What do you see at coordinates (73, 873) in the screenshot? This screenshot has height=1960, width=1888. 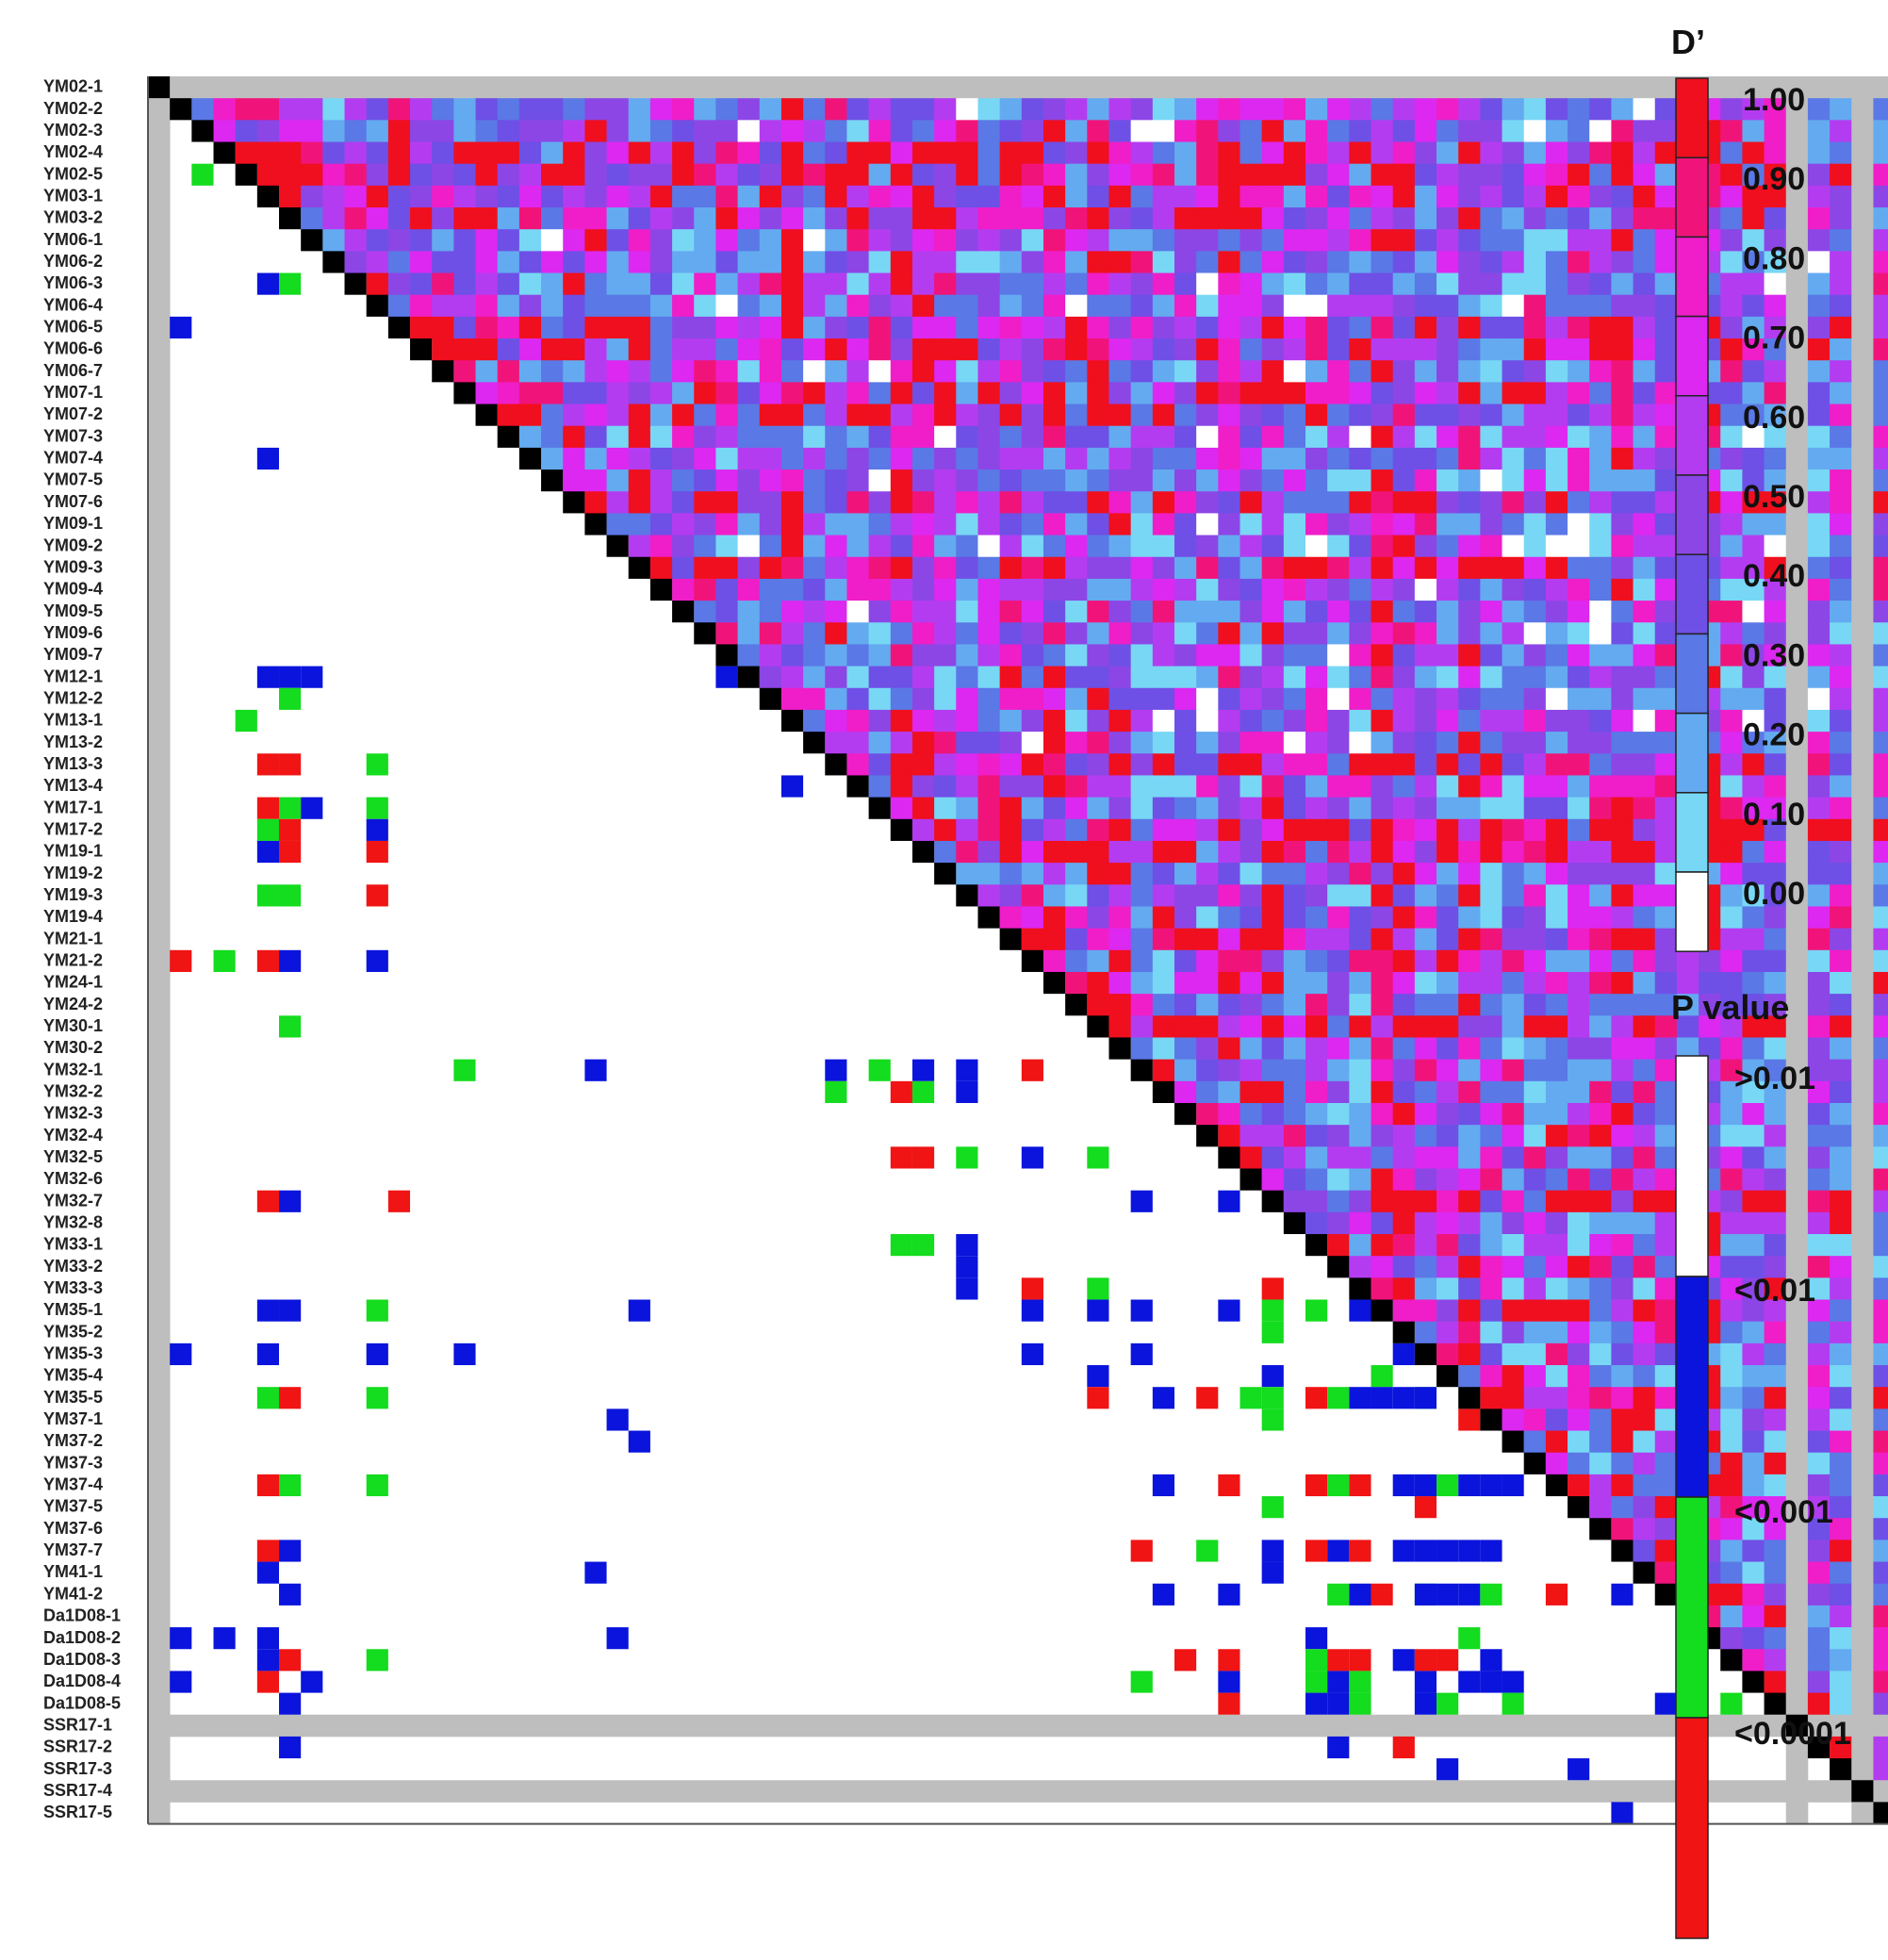 I see `marker-label: YM19-2` at bounding box center [73, 873].